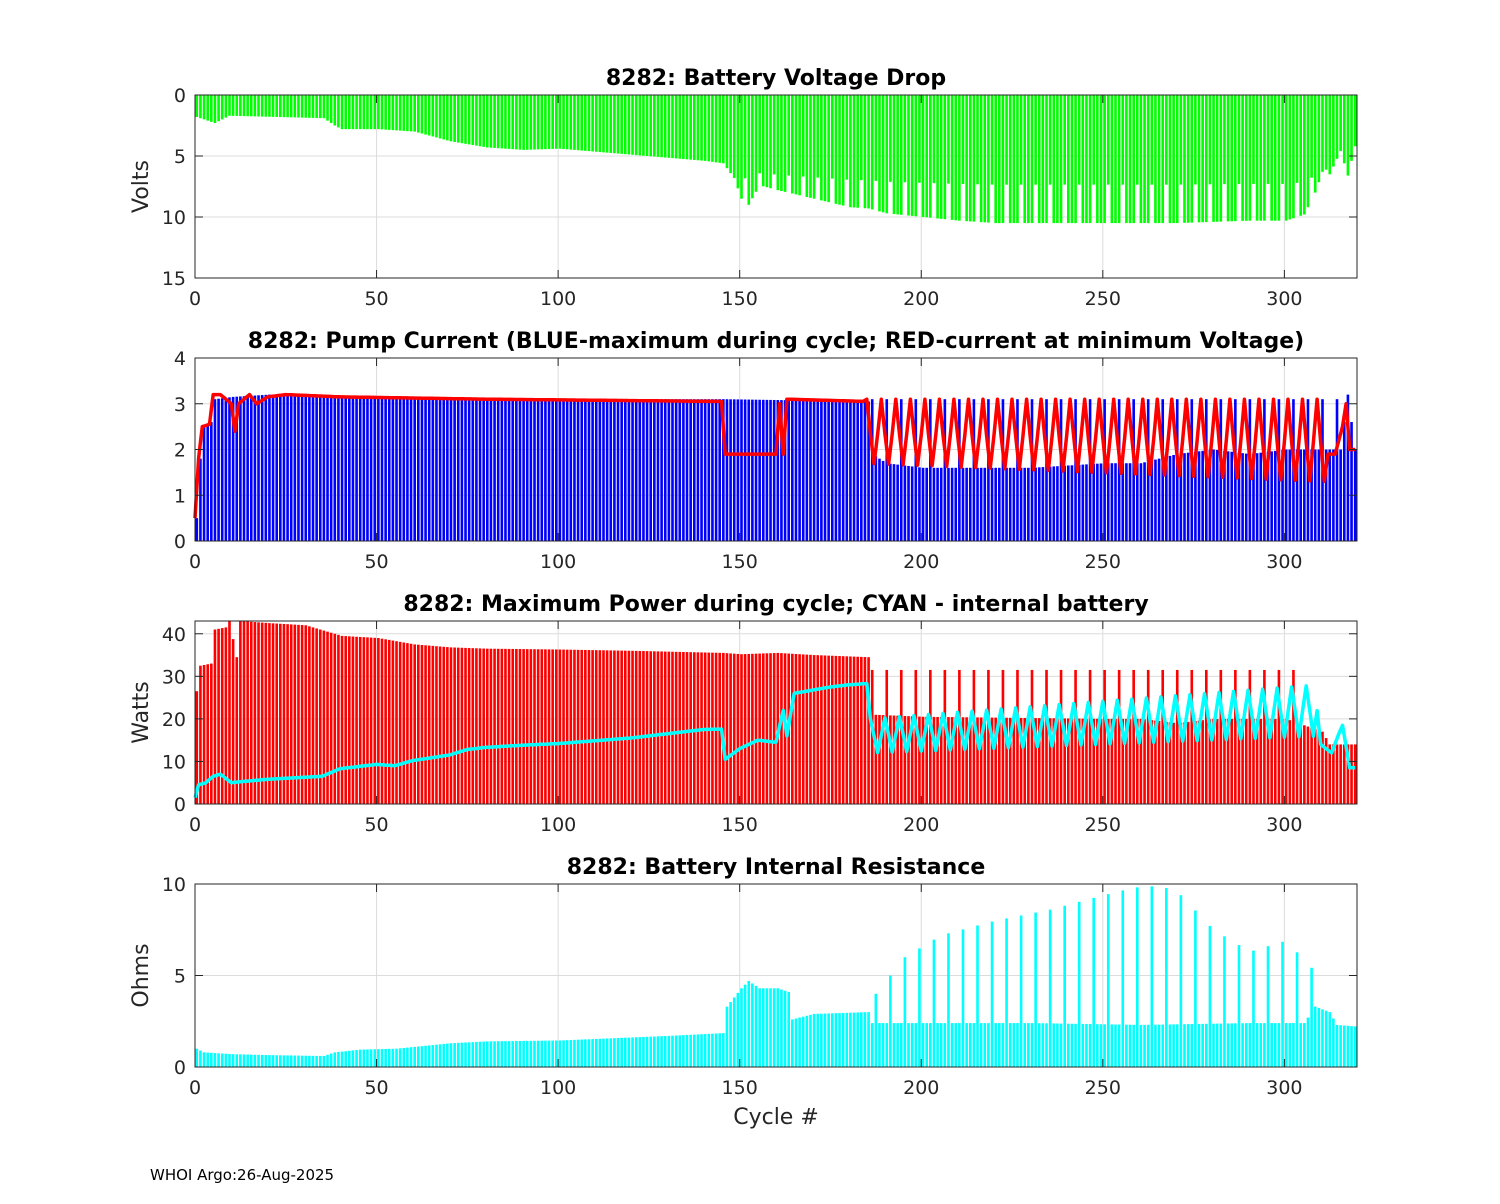 The image size is (1500, 1204). What do you see at coordinates (376, 299) in the screenshot?
I see `x-tick-label: 50` at bounding box center [376, 299].